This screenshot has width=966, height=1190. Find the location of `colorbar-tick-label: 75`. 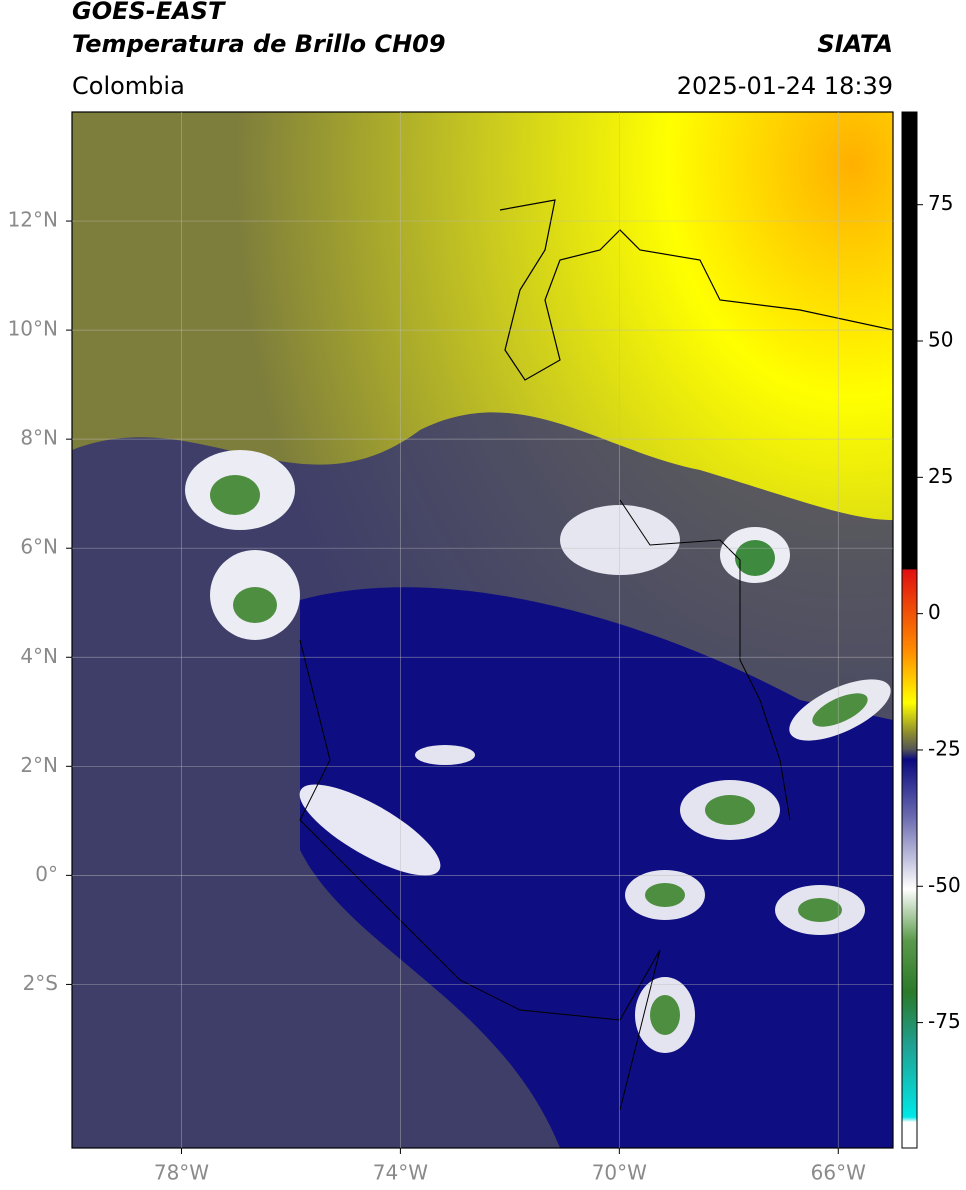

colorbar-tick-label: 75 is located at coordinates (940, 203).